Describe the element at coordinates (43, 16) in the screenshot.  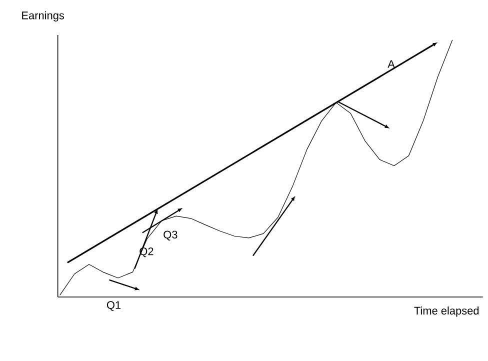
I see `y-axis-title: Earnings` at that location.